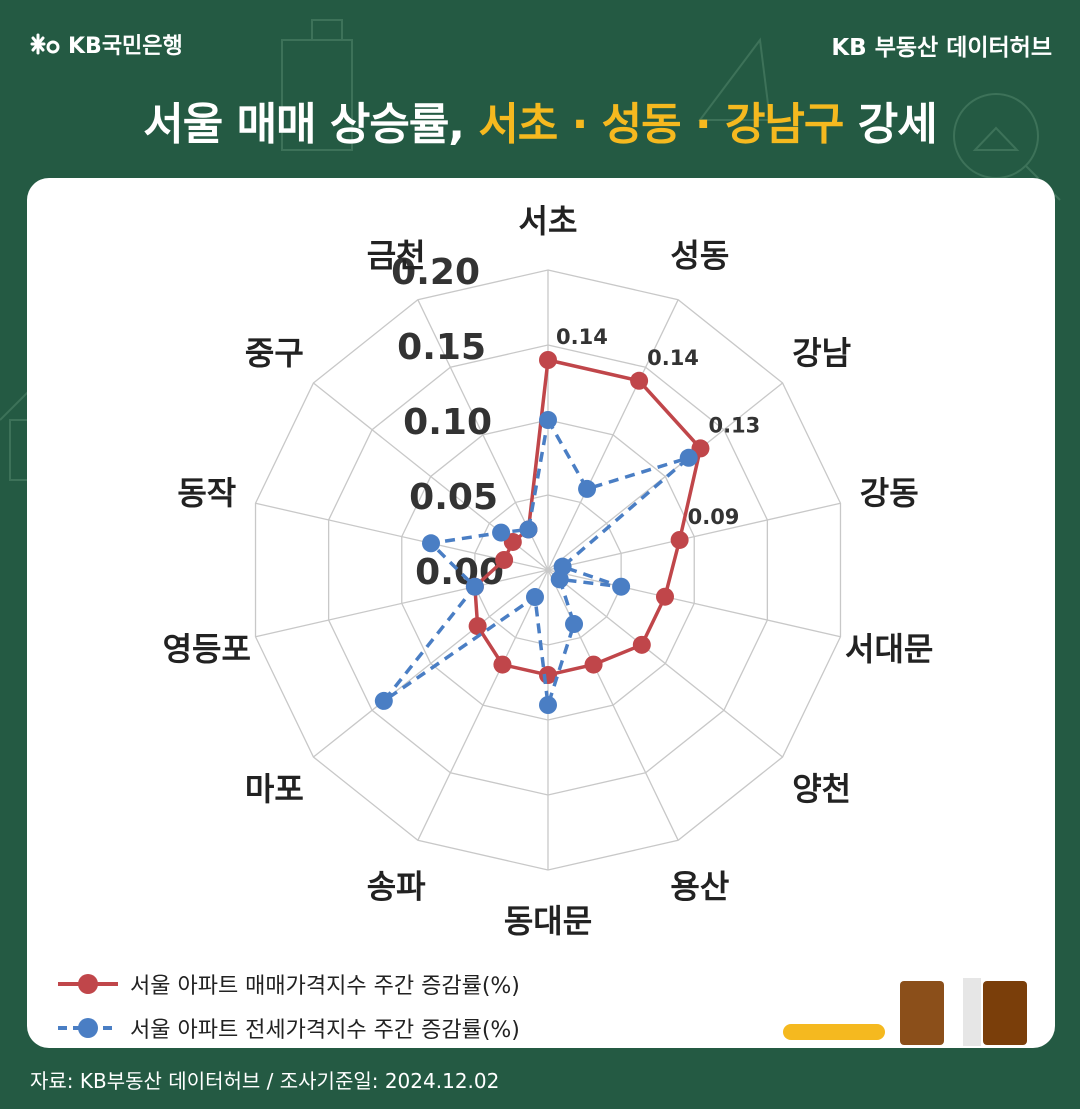 The image size is (1080, 1109). What do you see at coordinates (435, 272) in the screenshot?
I see `radial-tick-label: 0.20` at bounding box center [435, 272].